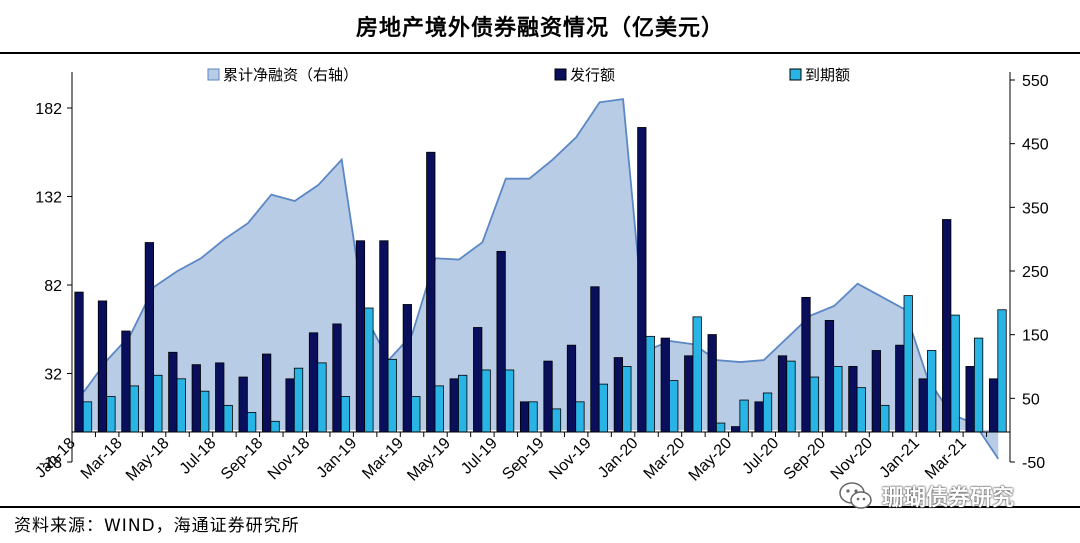 The height and width of the screenshot is (543, 1080). I want to click on legend-issuance-label: 发行额, so click(592, 75).